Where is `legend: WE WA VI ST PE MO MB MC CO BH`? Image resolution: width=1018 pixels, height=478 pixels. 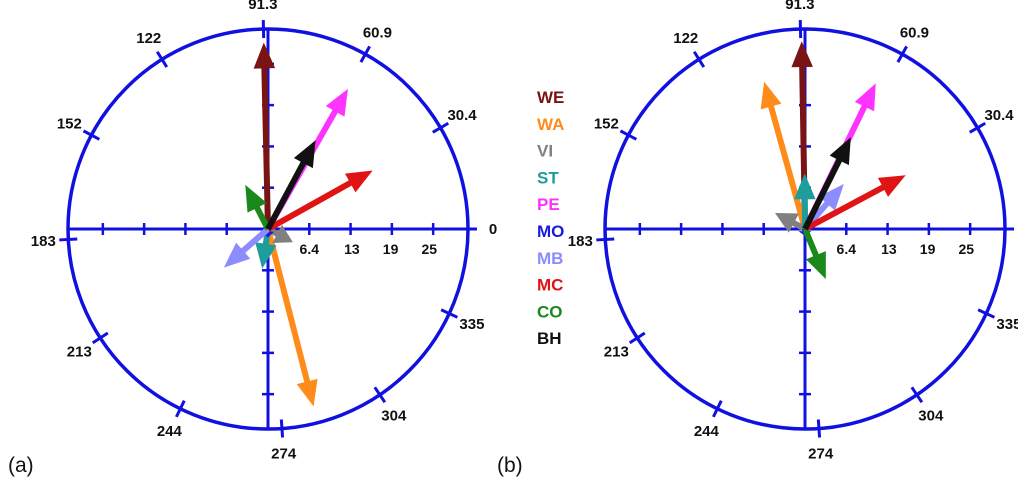 legend: WE WA VI ST PE MO MB MC CO BH is located at coordinates (550, 218).